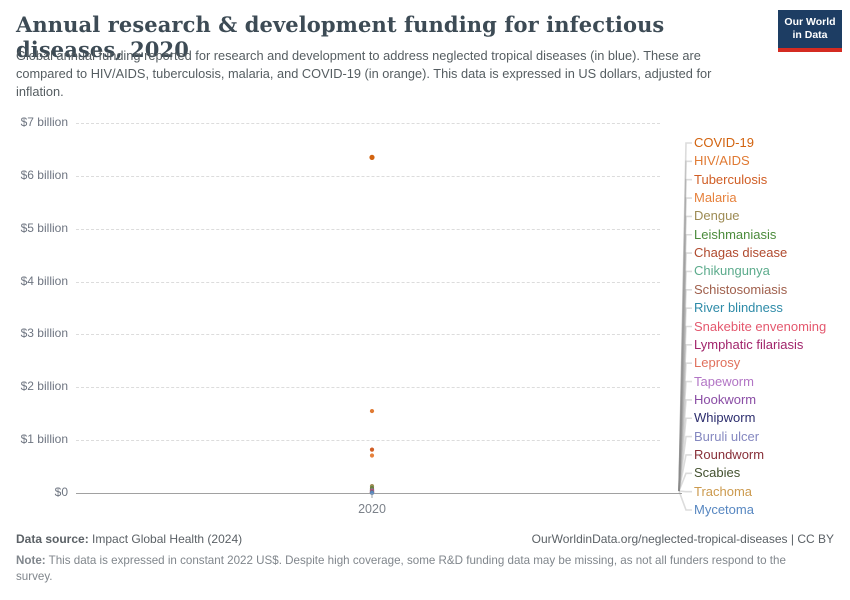 This screenshot has width=850, height=600. What do you see at coordinates (722, 161) in the screenshot?
I see `legend-item-hiv-aids: HIV/AIDS` at bounding box center [722, 161].